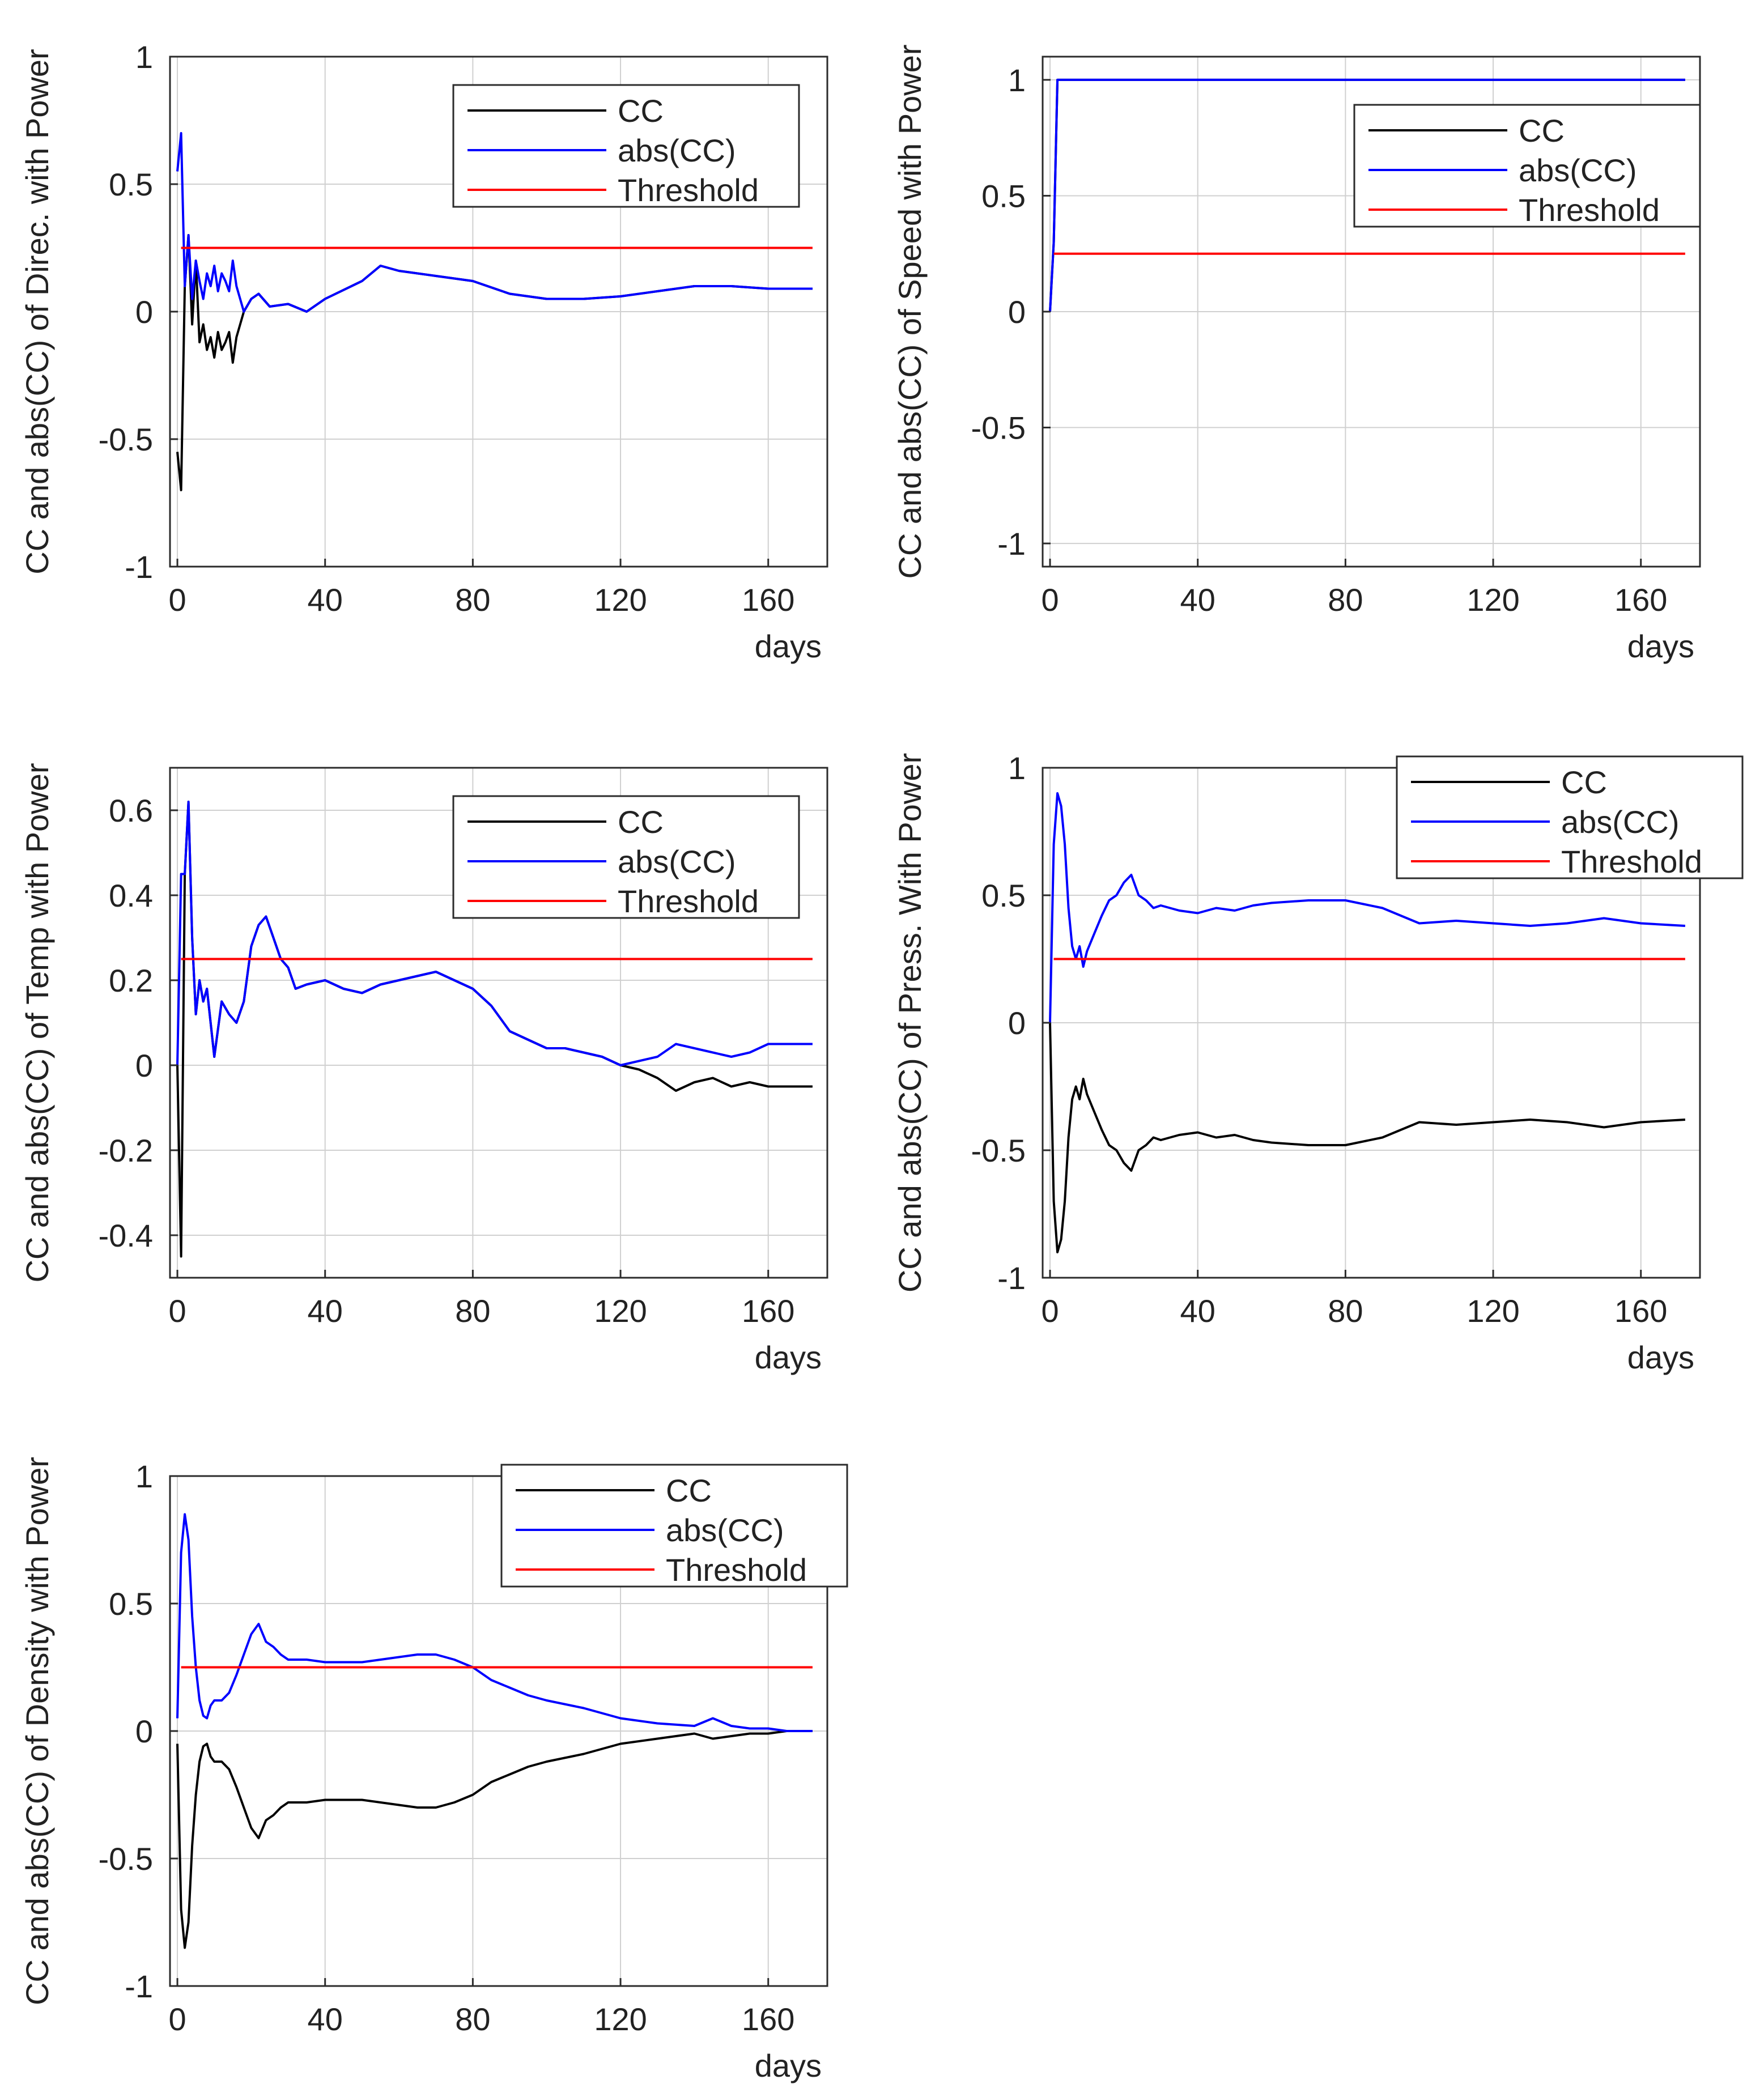 The width and height of the screenshot is (1764, 2088). What do you see at coordinates (910, 312) in the screenshot?
I see `y-axis-label: CC and abs(CC) of Speed with Power` at bounding box center [910, 312].